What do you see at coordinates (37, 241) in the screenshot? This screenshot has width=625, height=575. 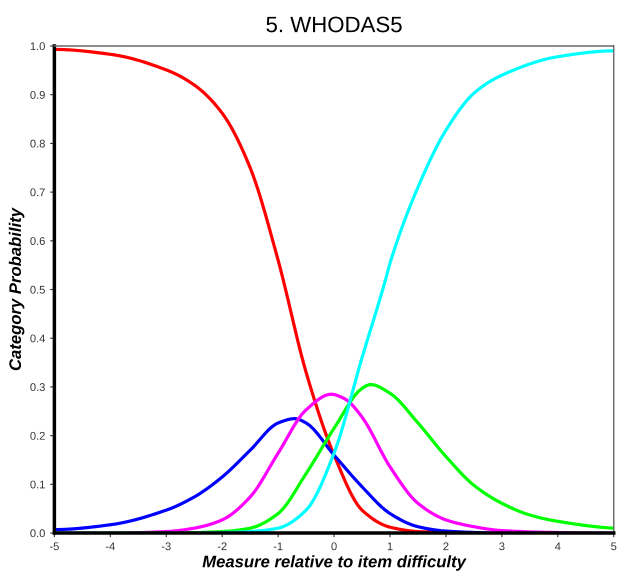 I see `y-tick-label: 0.6` at bounding box center [37, 241].